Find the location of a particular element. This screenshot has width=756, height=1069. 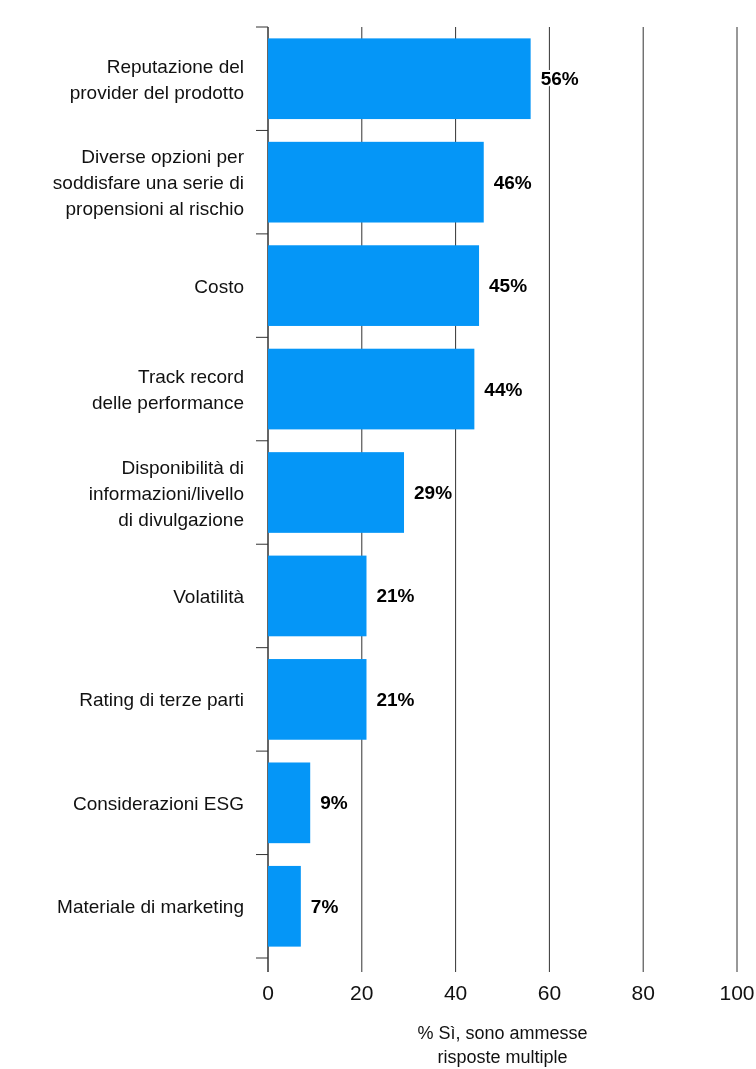

y-tick-label: Considerazioni ESG is located at coordinates (158, 803).